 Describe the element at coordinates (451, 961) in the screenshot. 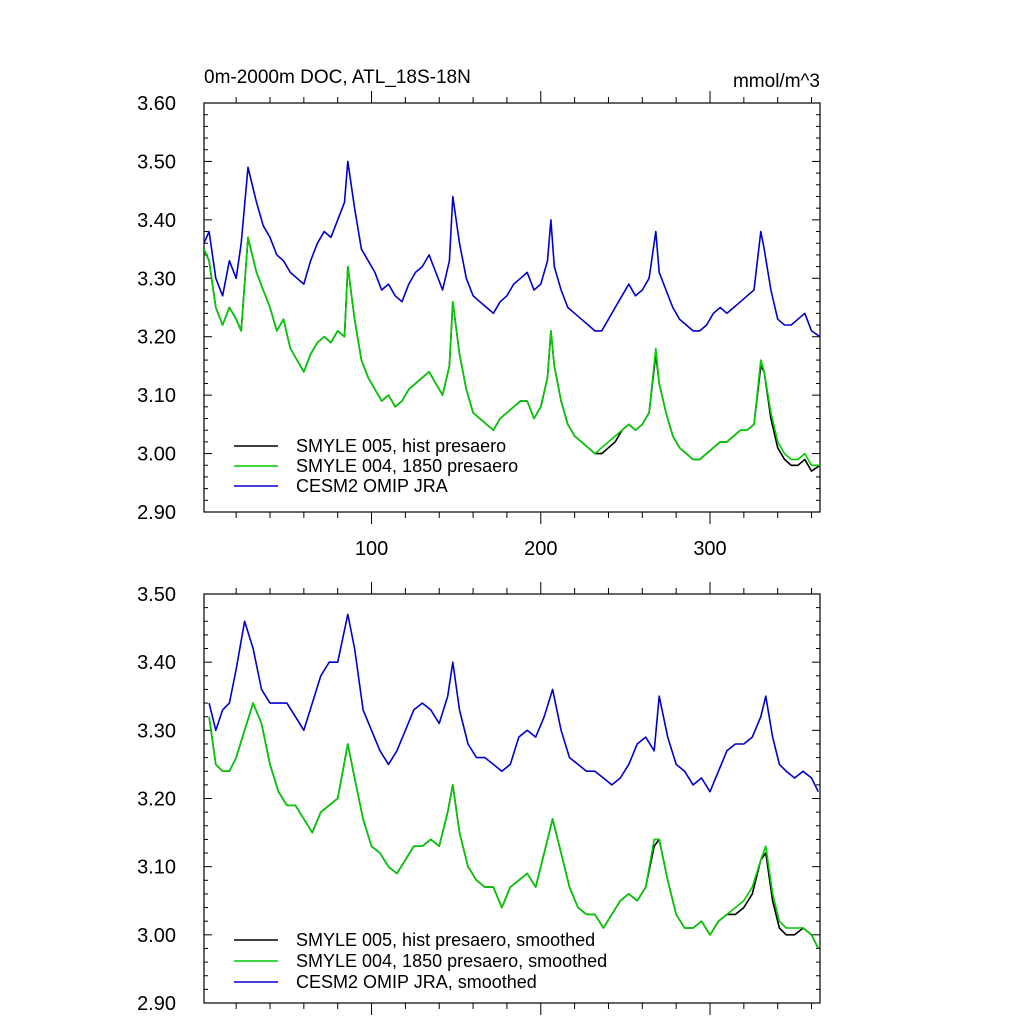

I see `legend-label: SMYLE 004, 1850 presaero, smoothed` at that location.